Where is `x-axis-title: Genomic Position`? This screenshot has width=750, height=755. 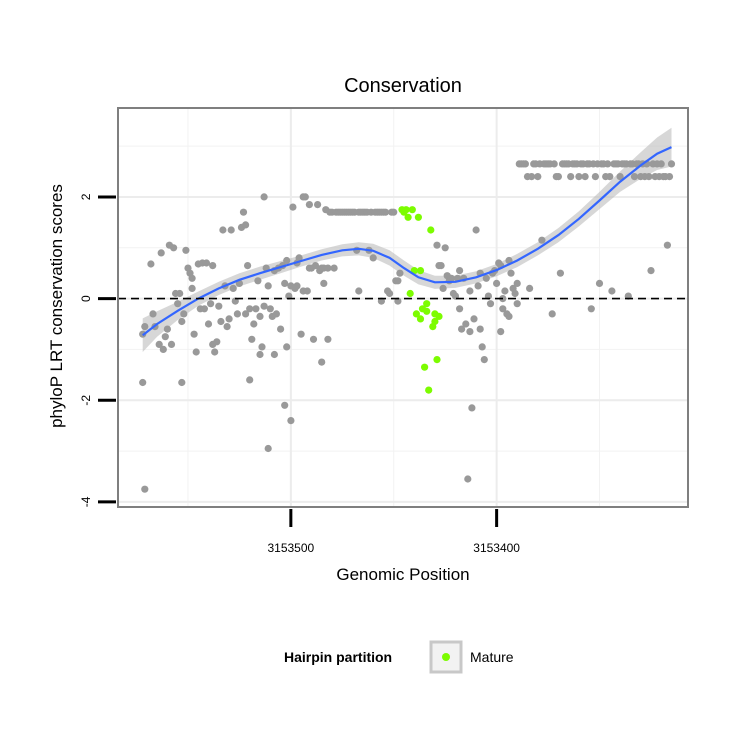 x-axis-title: Genomic Position is located at coordinates (402, 574).